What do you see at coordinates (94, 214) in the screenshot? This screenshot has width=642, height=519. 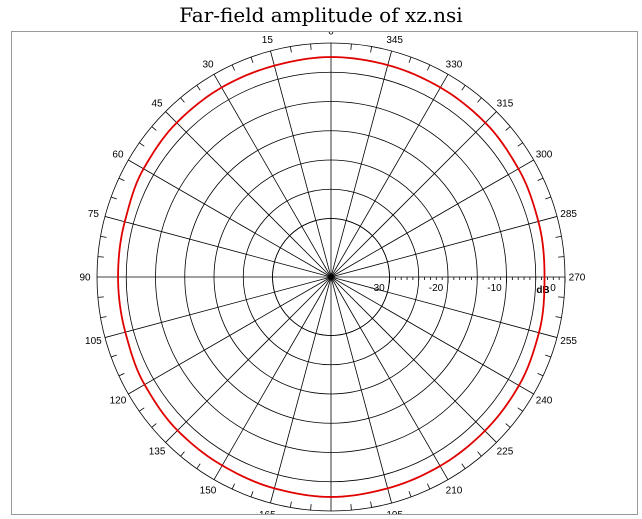 I see `angle-tick-label: 75` at bounding box center [94, 214].